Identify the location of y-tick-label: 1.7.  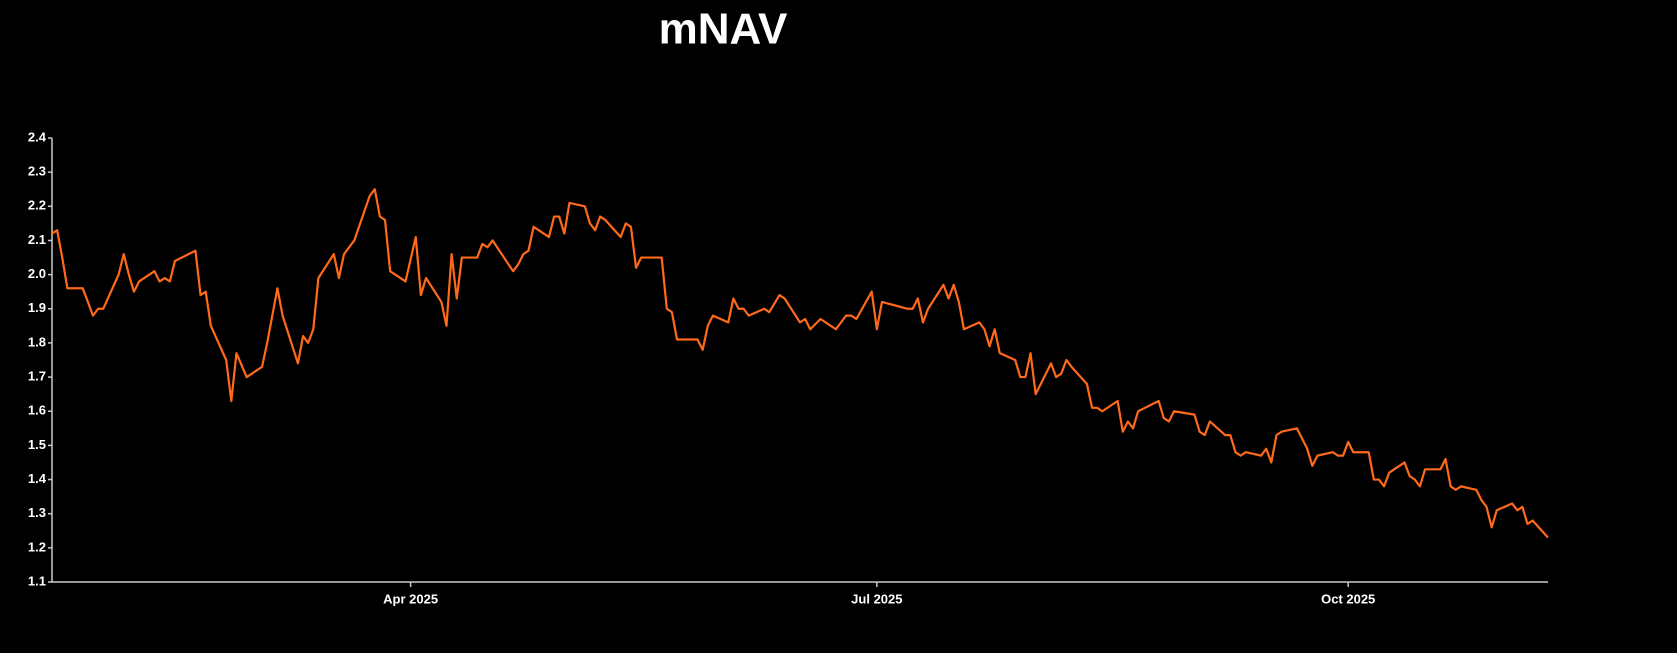
(37, 376).